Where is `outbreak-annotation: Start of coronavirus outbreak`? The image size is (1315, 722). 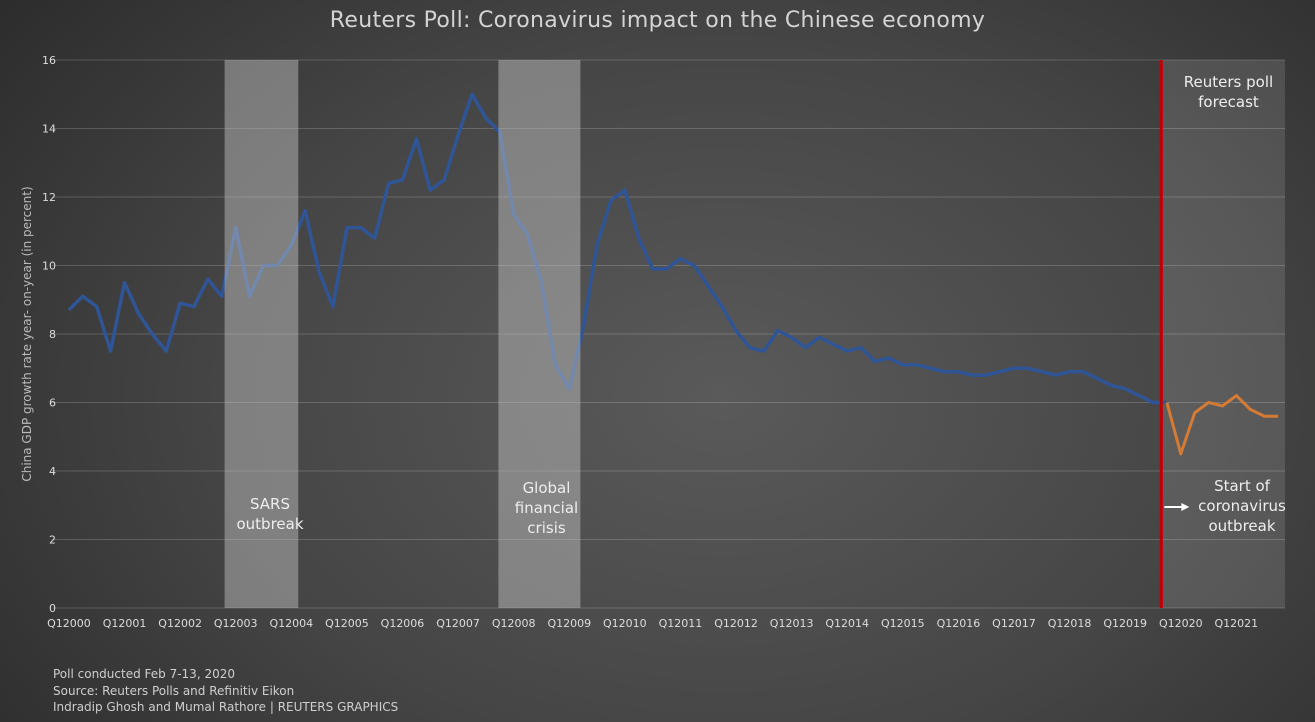 outbreak-annotation: Start of coronavirus outbreak is located at coordinates (1242, 506).